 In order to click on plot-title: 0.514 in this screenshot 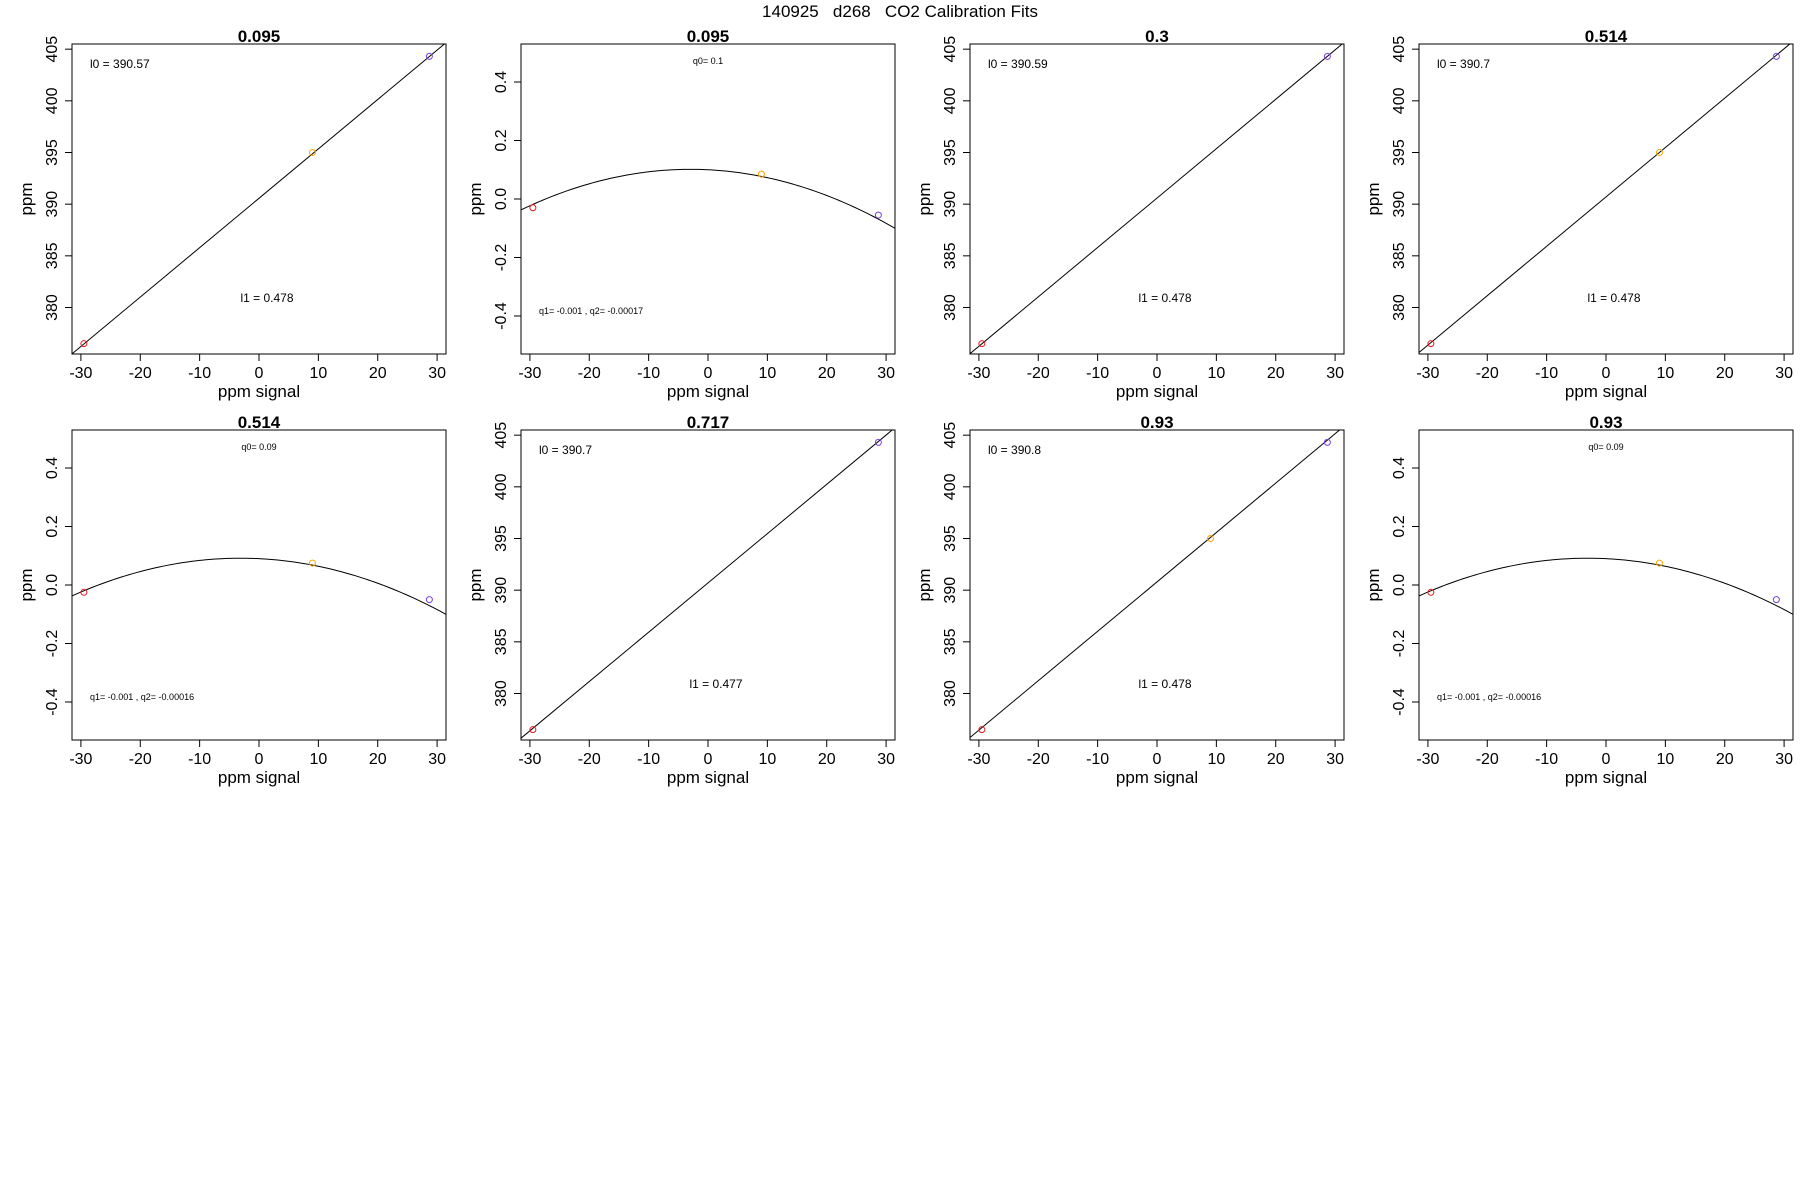, I will do `click(259, 422)`.